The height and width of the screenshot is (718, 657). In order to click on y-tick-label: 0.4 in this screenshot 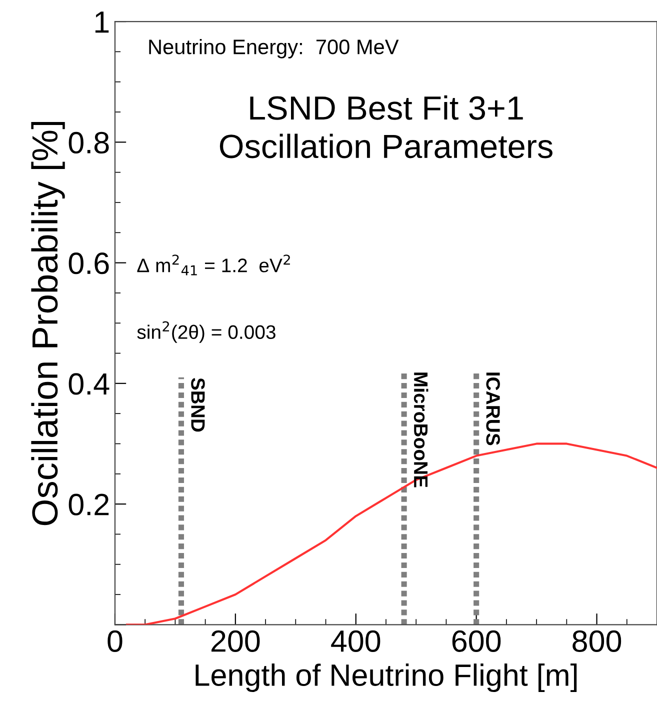, I will do `click(89, 384)`.